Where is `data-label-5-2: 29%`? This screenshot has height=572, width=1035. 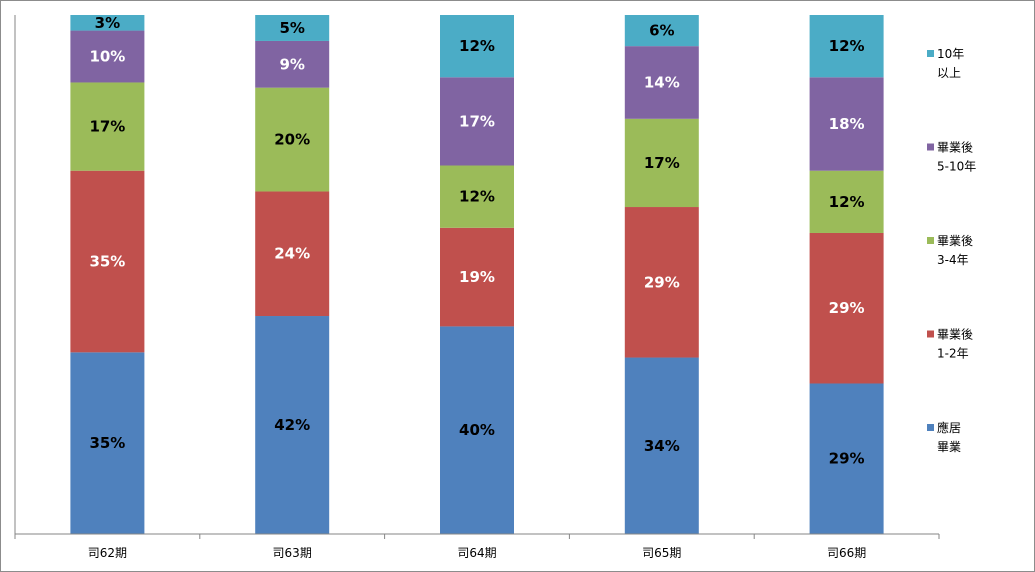 data-label-5-2: 29% is located at coordinates (847, 308).